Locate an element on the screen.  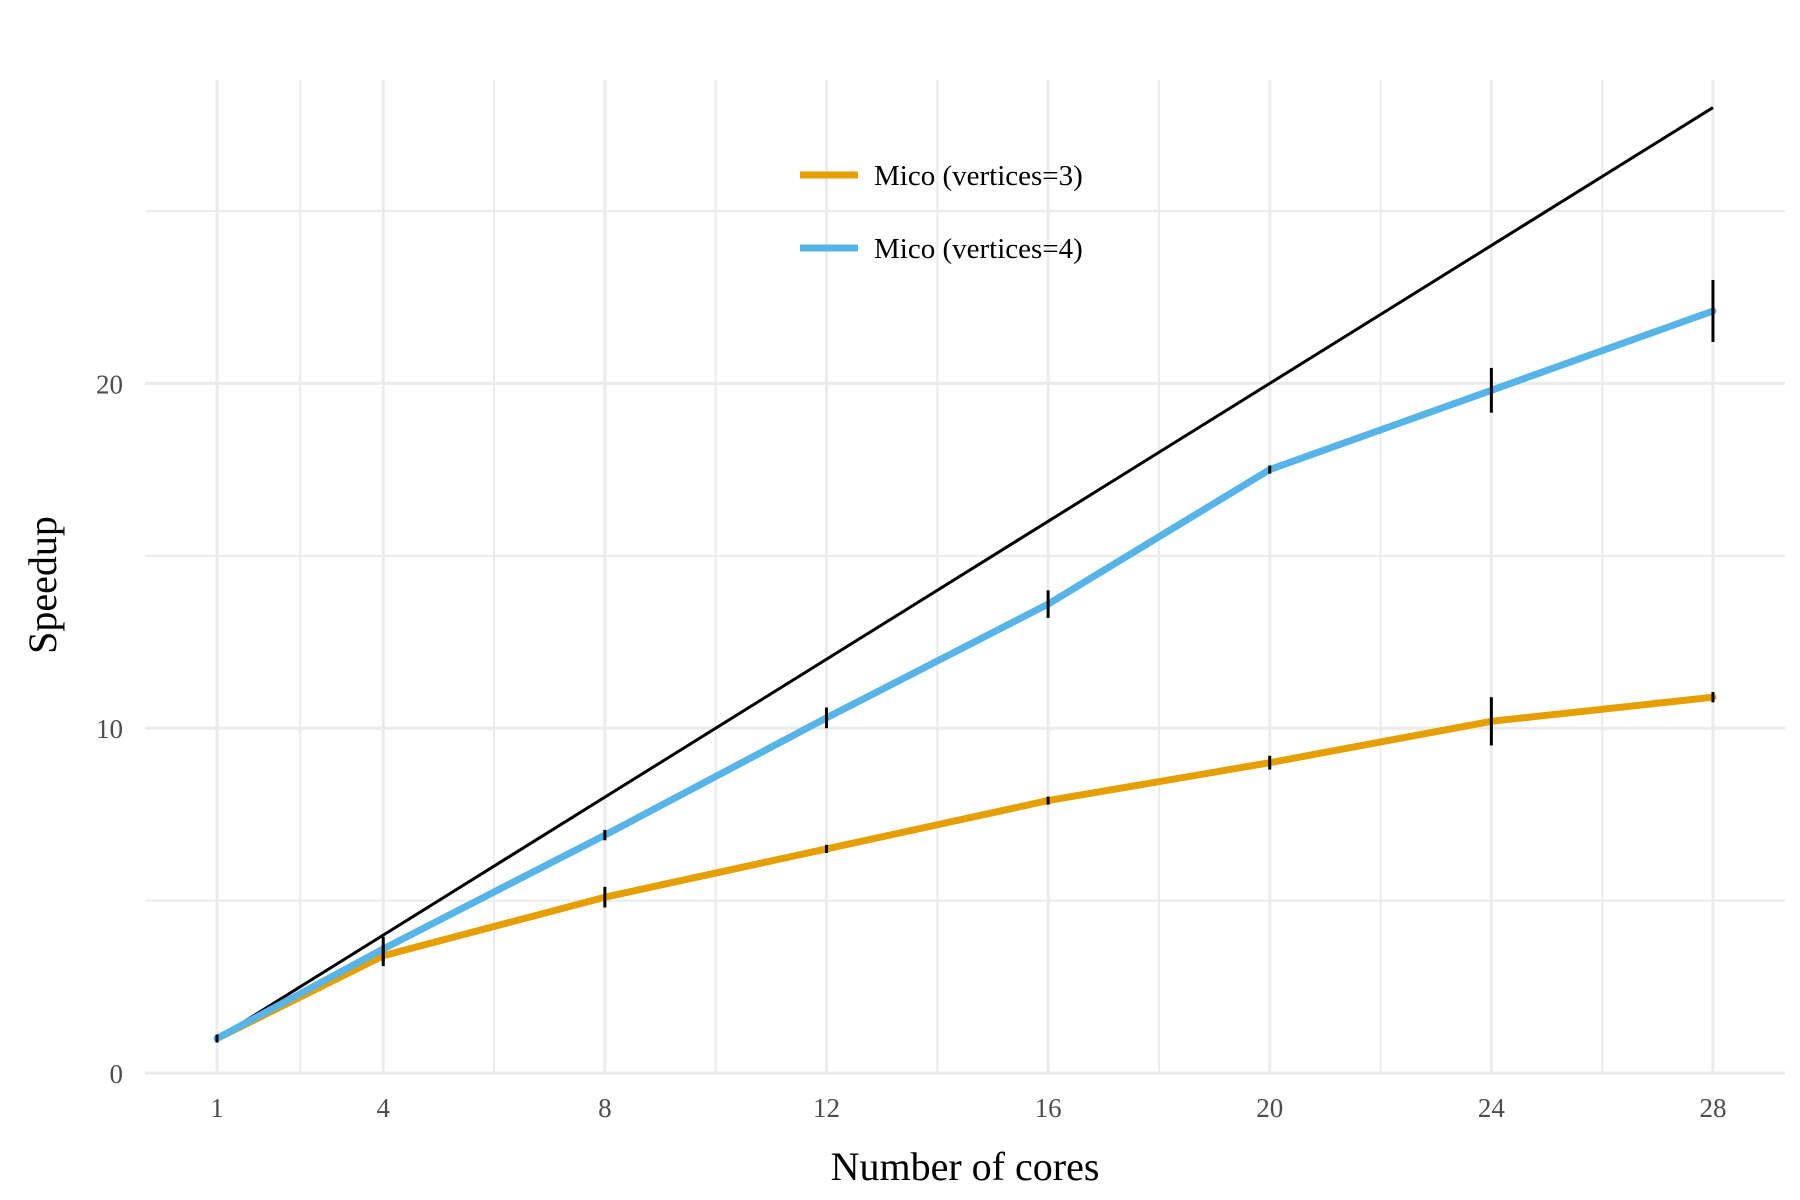
legend-label-2: Mico (vertices=4) is located at coordinates (978, 249).